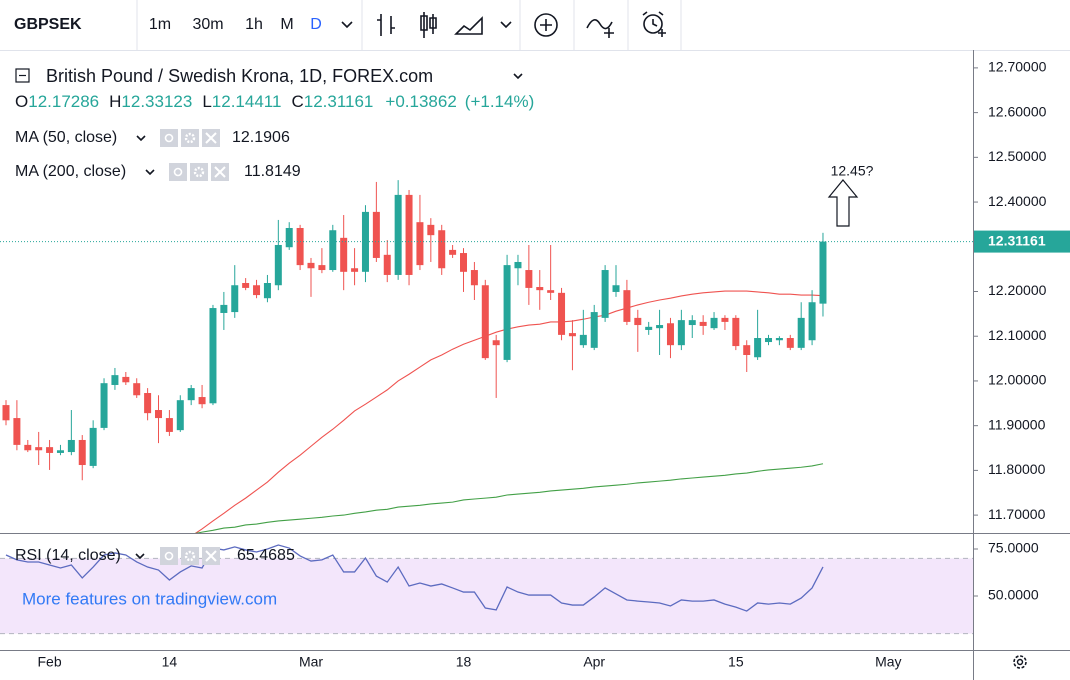 Image resolution: width=1070 pixels, height=680 pixels. Describe the element at coordinates (48, 24) in the screenshot. I see `symbol: GBPSEK` at that location.